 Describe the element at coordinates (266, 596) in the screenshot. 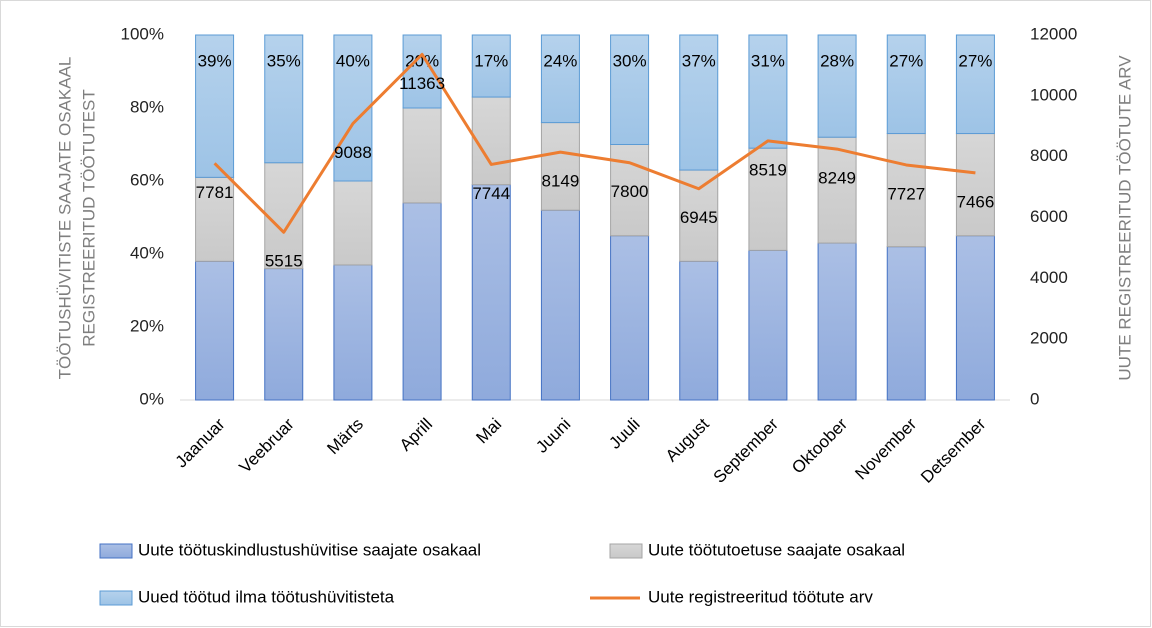

I see `legend-label: Uued töötud ilma töötushüvitisteta` at that location.